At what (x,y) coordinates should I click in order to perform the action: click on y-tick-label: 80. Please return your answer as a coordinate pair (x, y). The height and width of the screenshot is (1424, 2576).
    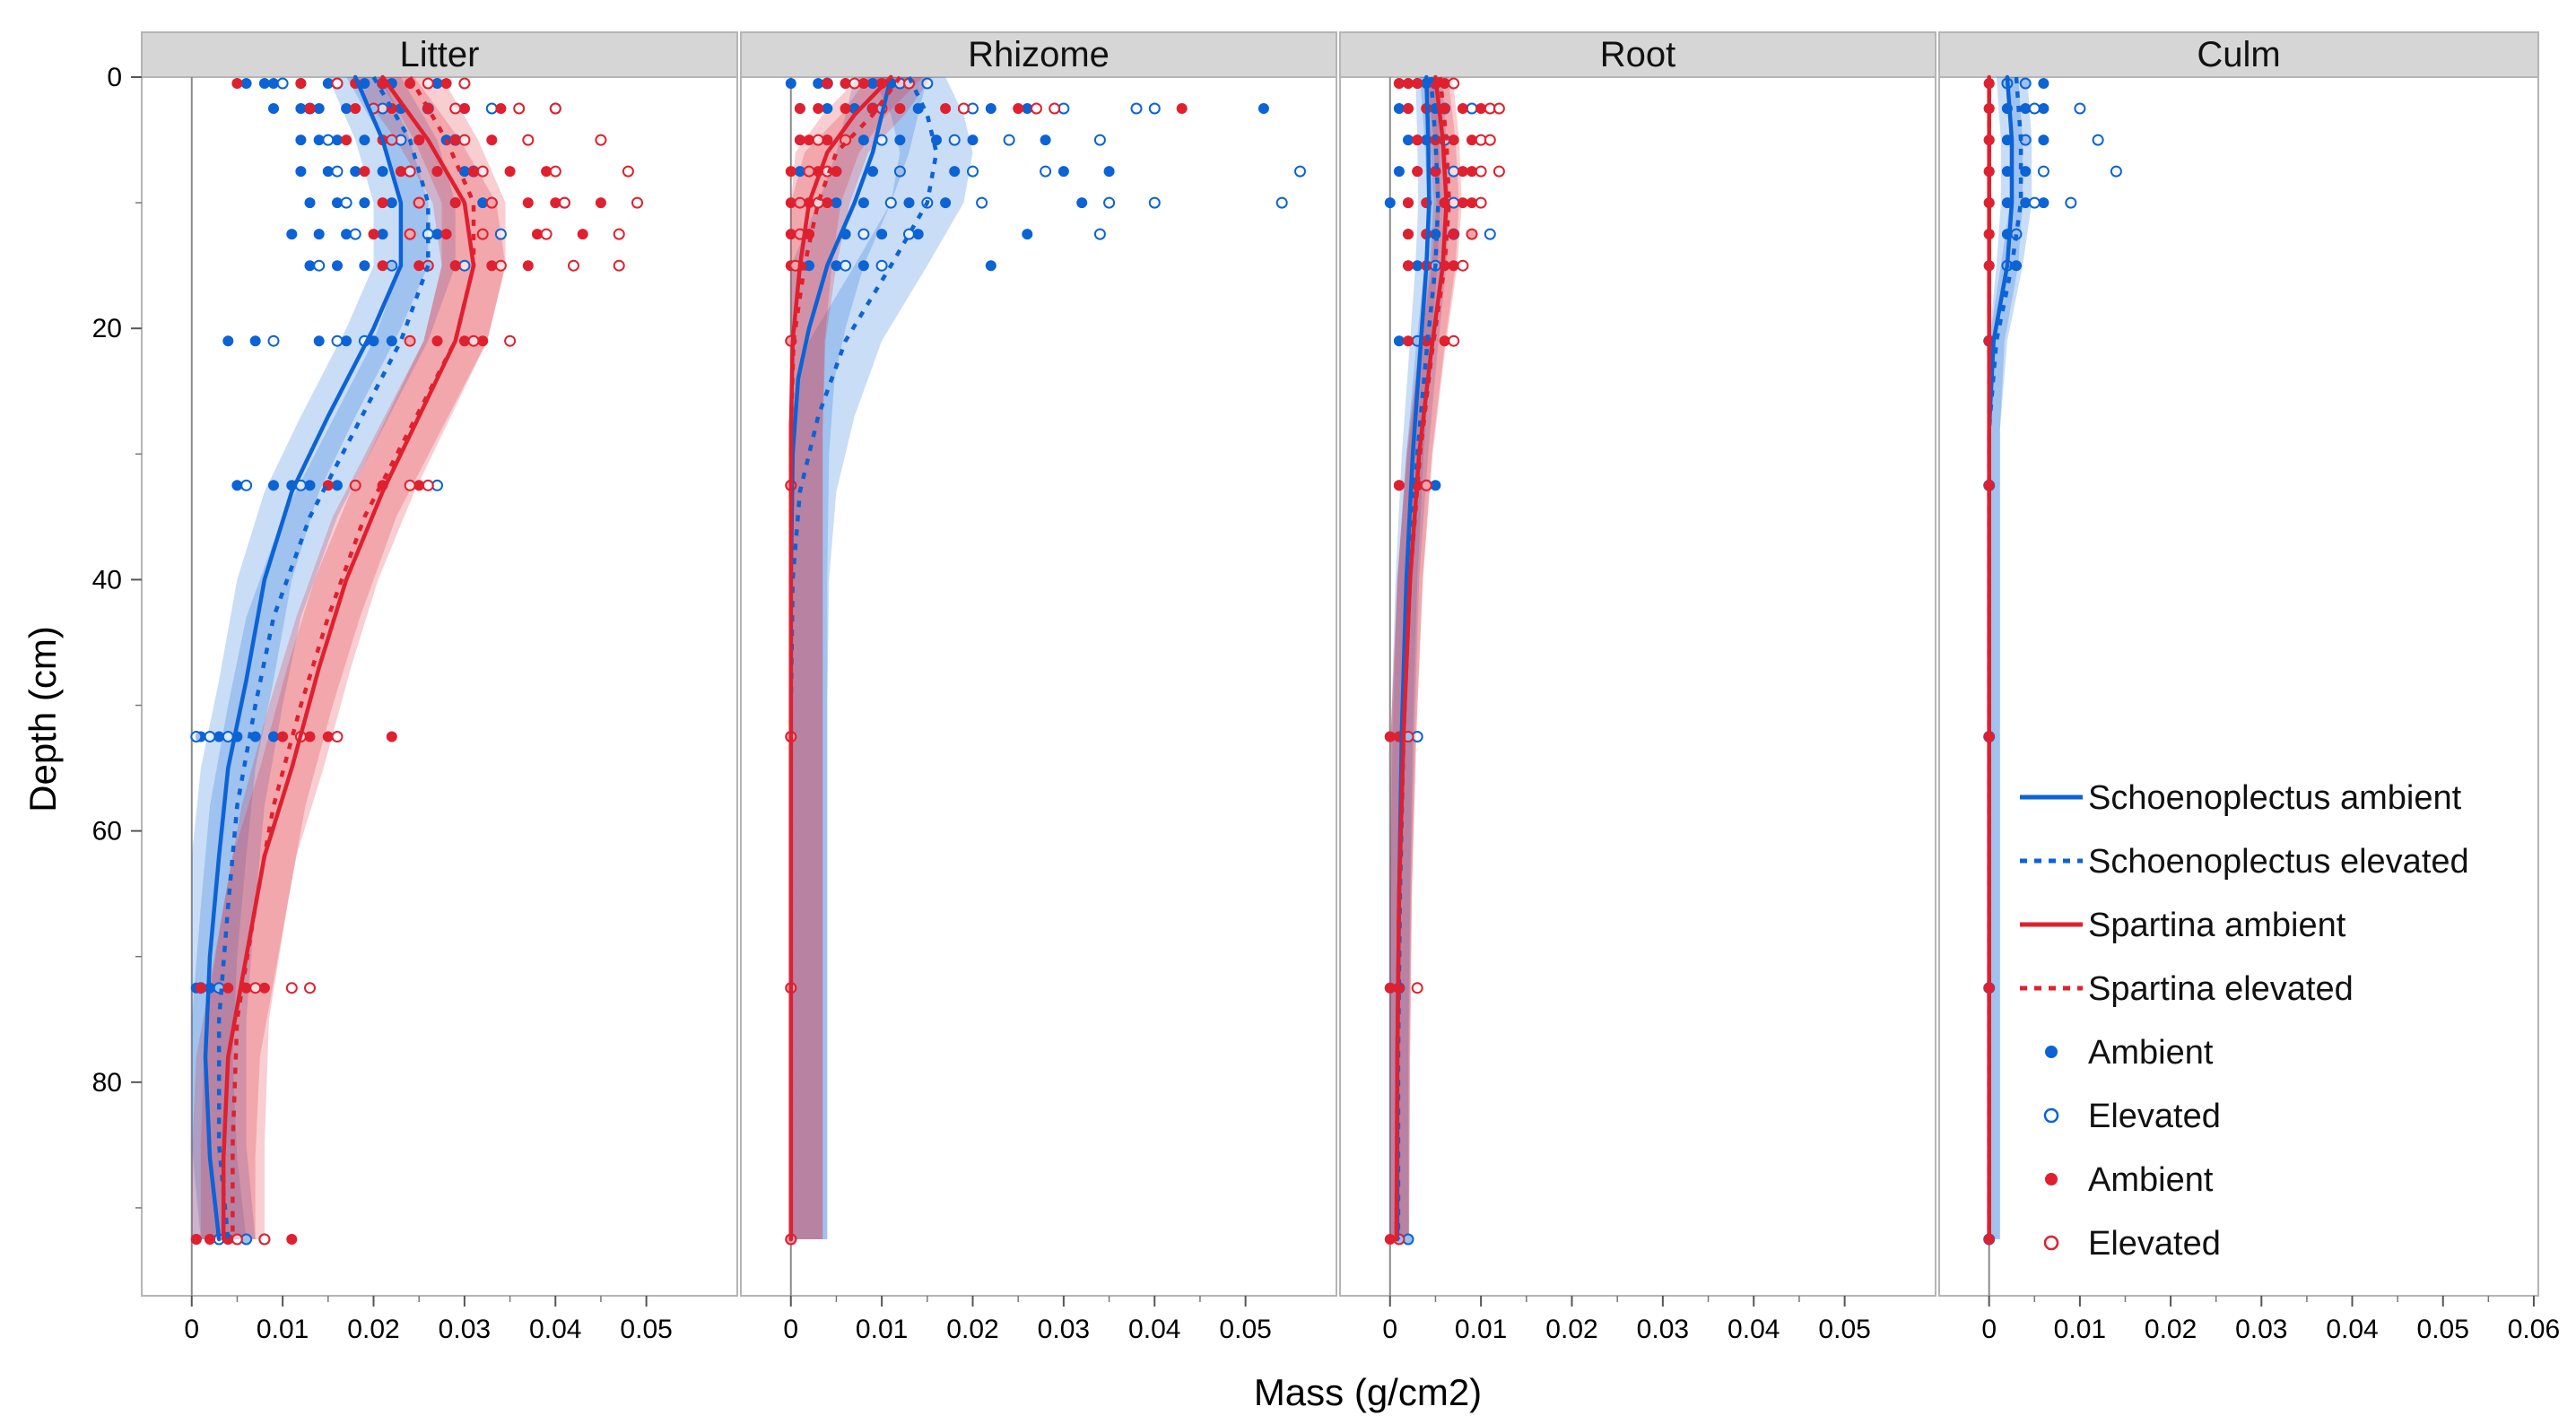
    Looking at the image, I should click on (107, 1083).